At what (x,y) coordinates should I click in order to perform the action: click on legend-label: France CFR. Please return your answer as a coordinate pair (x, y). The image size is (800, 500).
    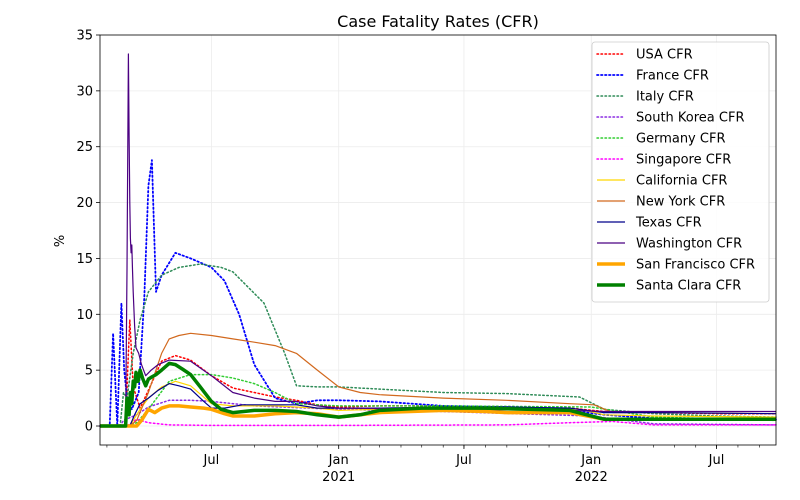
    Looking at the image, I should click on (672, 76).